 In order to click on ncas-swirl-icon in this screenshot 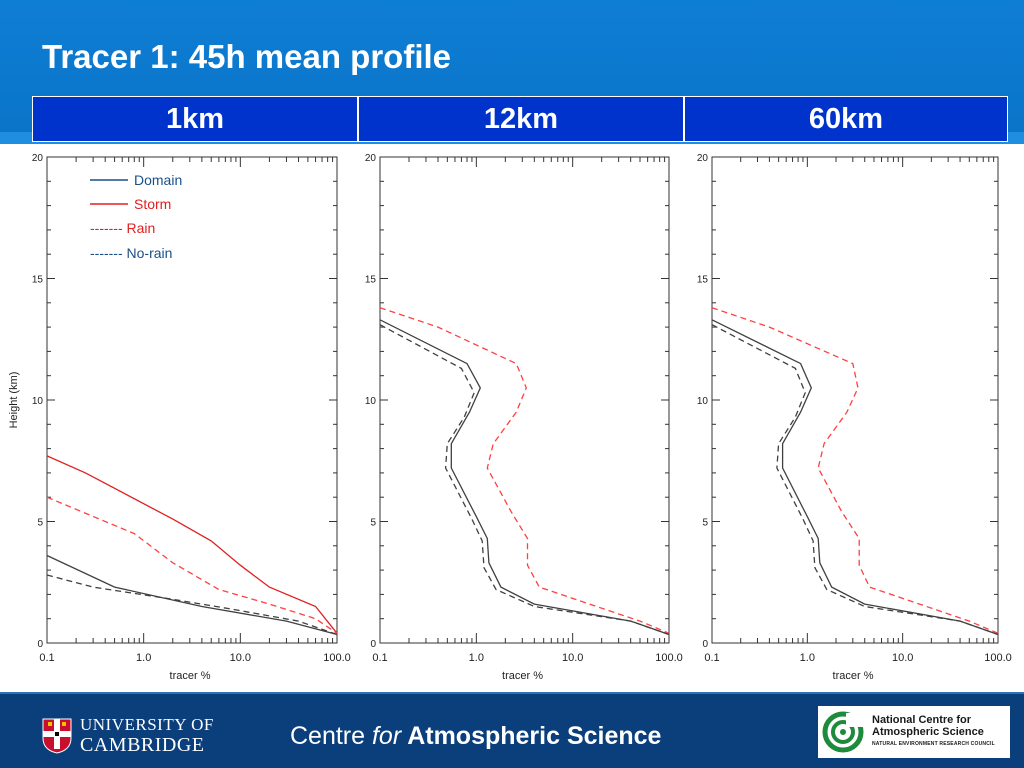, I will do `click(843, 732)`.